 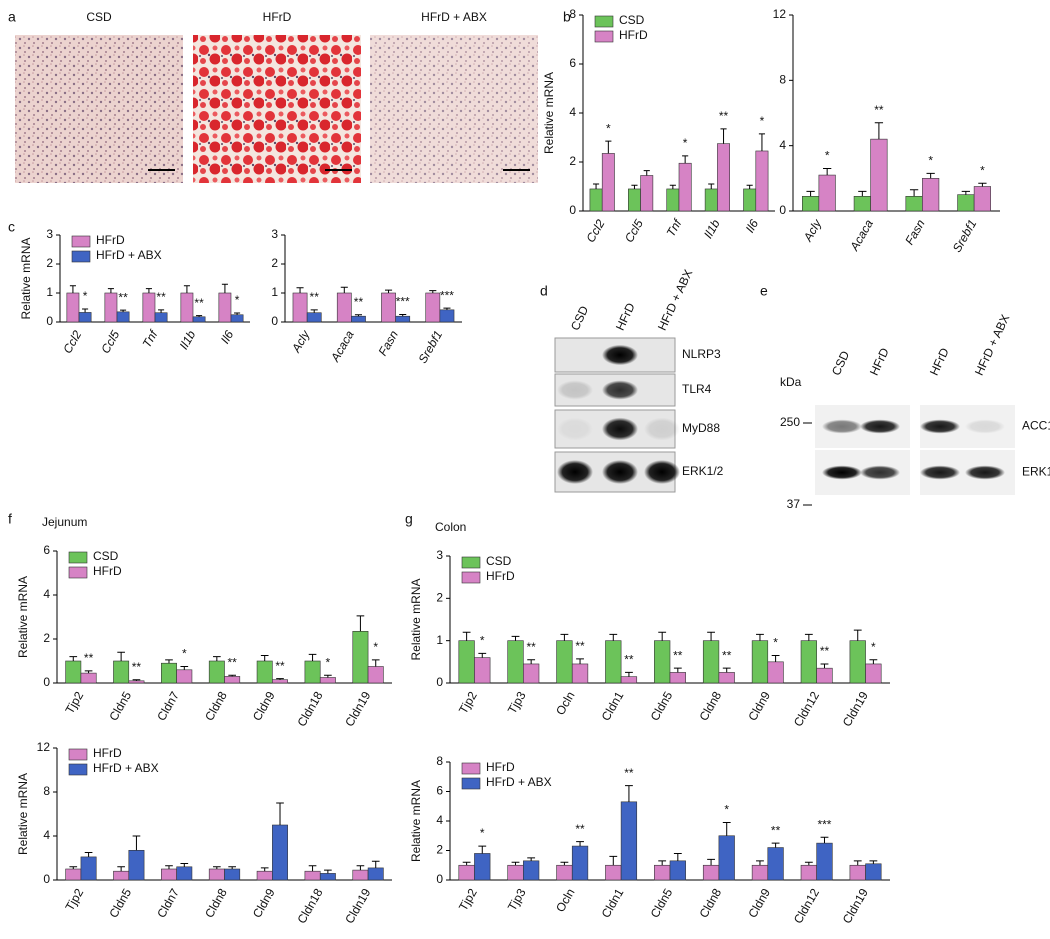 What do you see at coordinates (915, 232) in the screenshot?
I see `x-tick-label: Fasn` at bounding box center [915, 232].